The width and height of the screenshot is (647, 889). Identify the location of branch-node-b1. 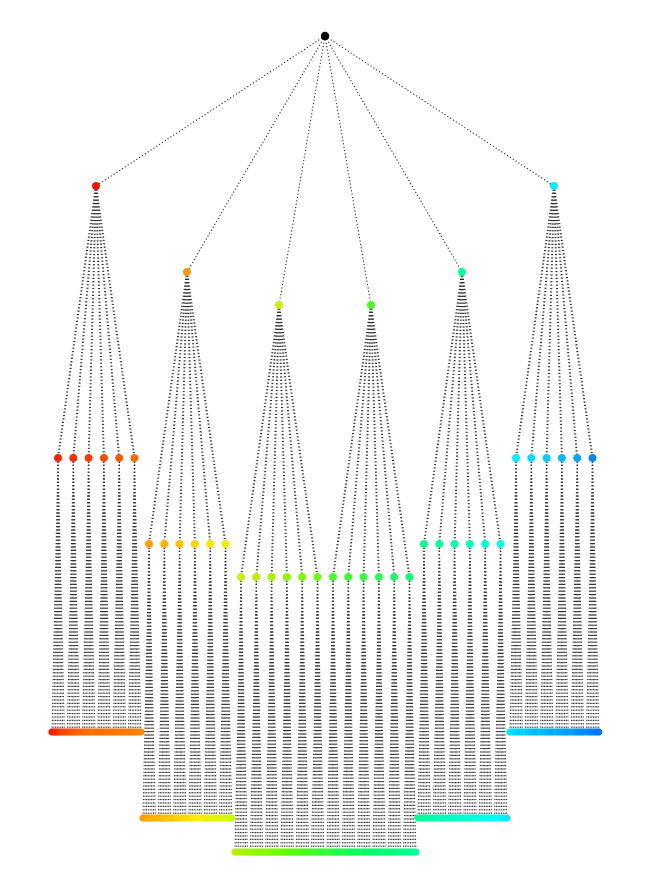
(96, 186).